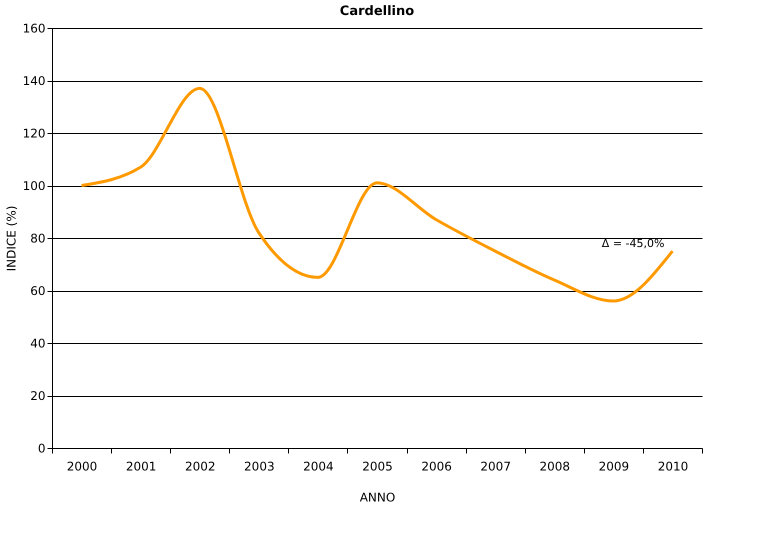 The height and width of the screenshot is (535, 764). I want to click on y-tick-label: 0, so click(42, 449).